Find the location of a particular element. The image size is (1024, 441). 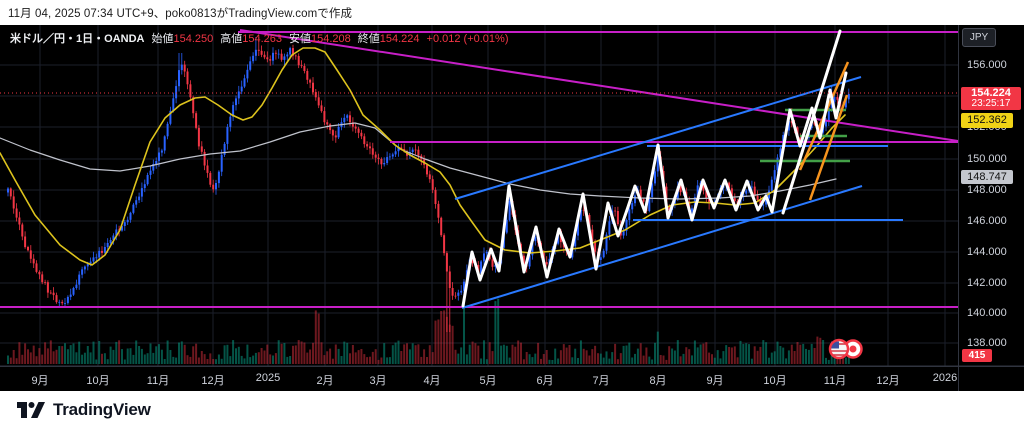

ma-fast-value-badge: 152.362 is located at coordinates (987, 120).